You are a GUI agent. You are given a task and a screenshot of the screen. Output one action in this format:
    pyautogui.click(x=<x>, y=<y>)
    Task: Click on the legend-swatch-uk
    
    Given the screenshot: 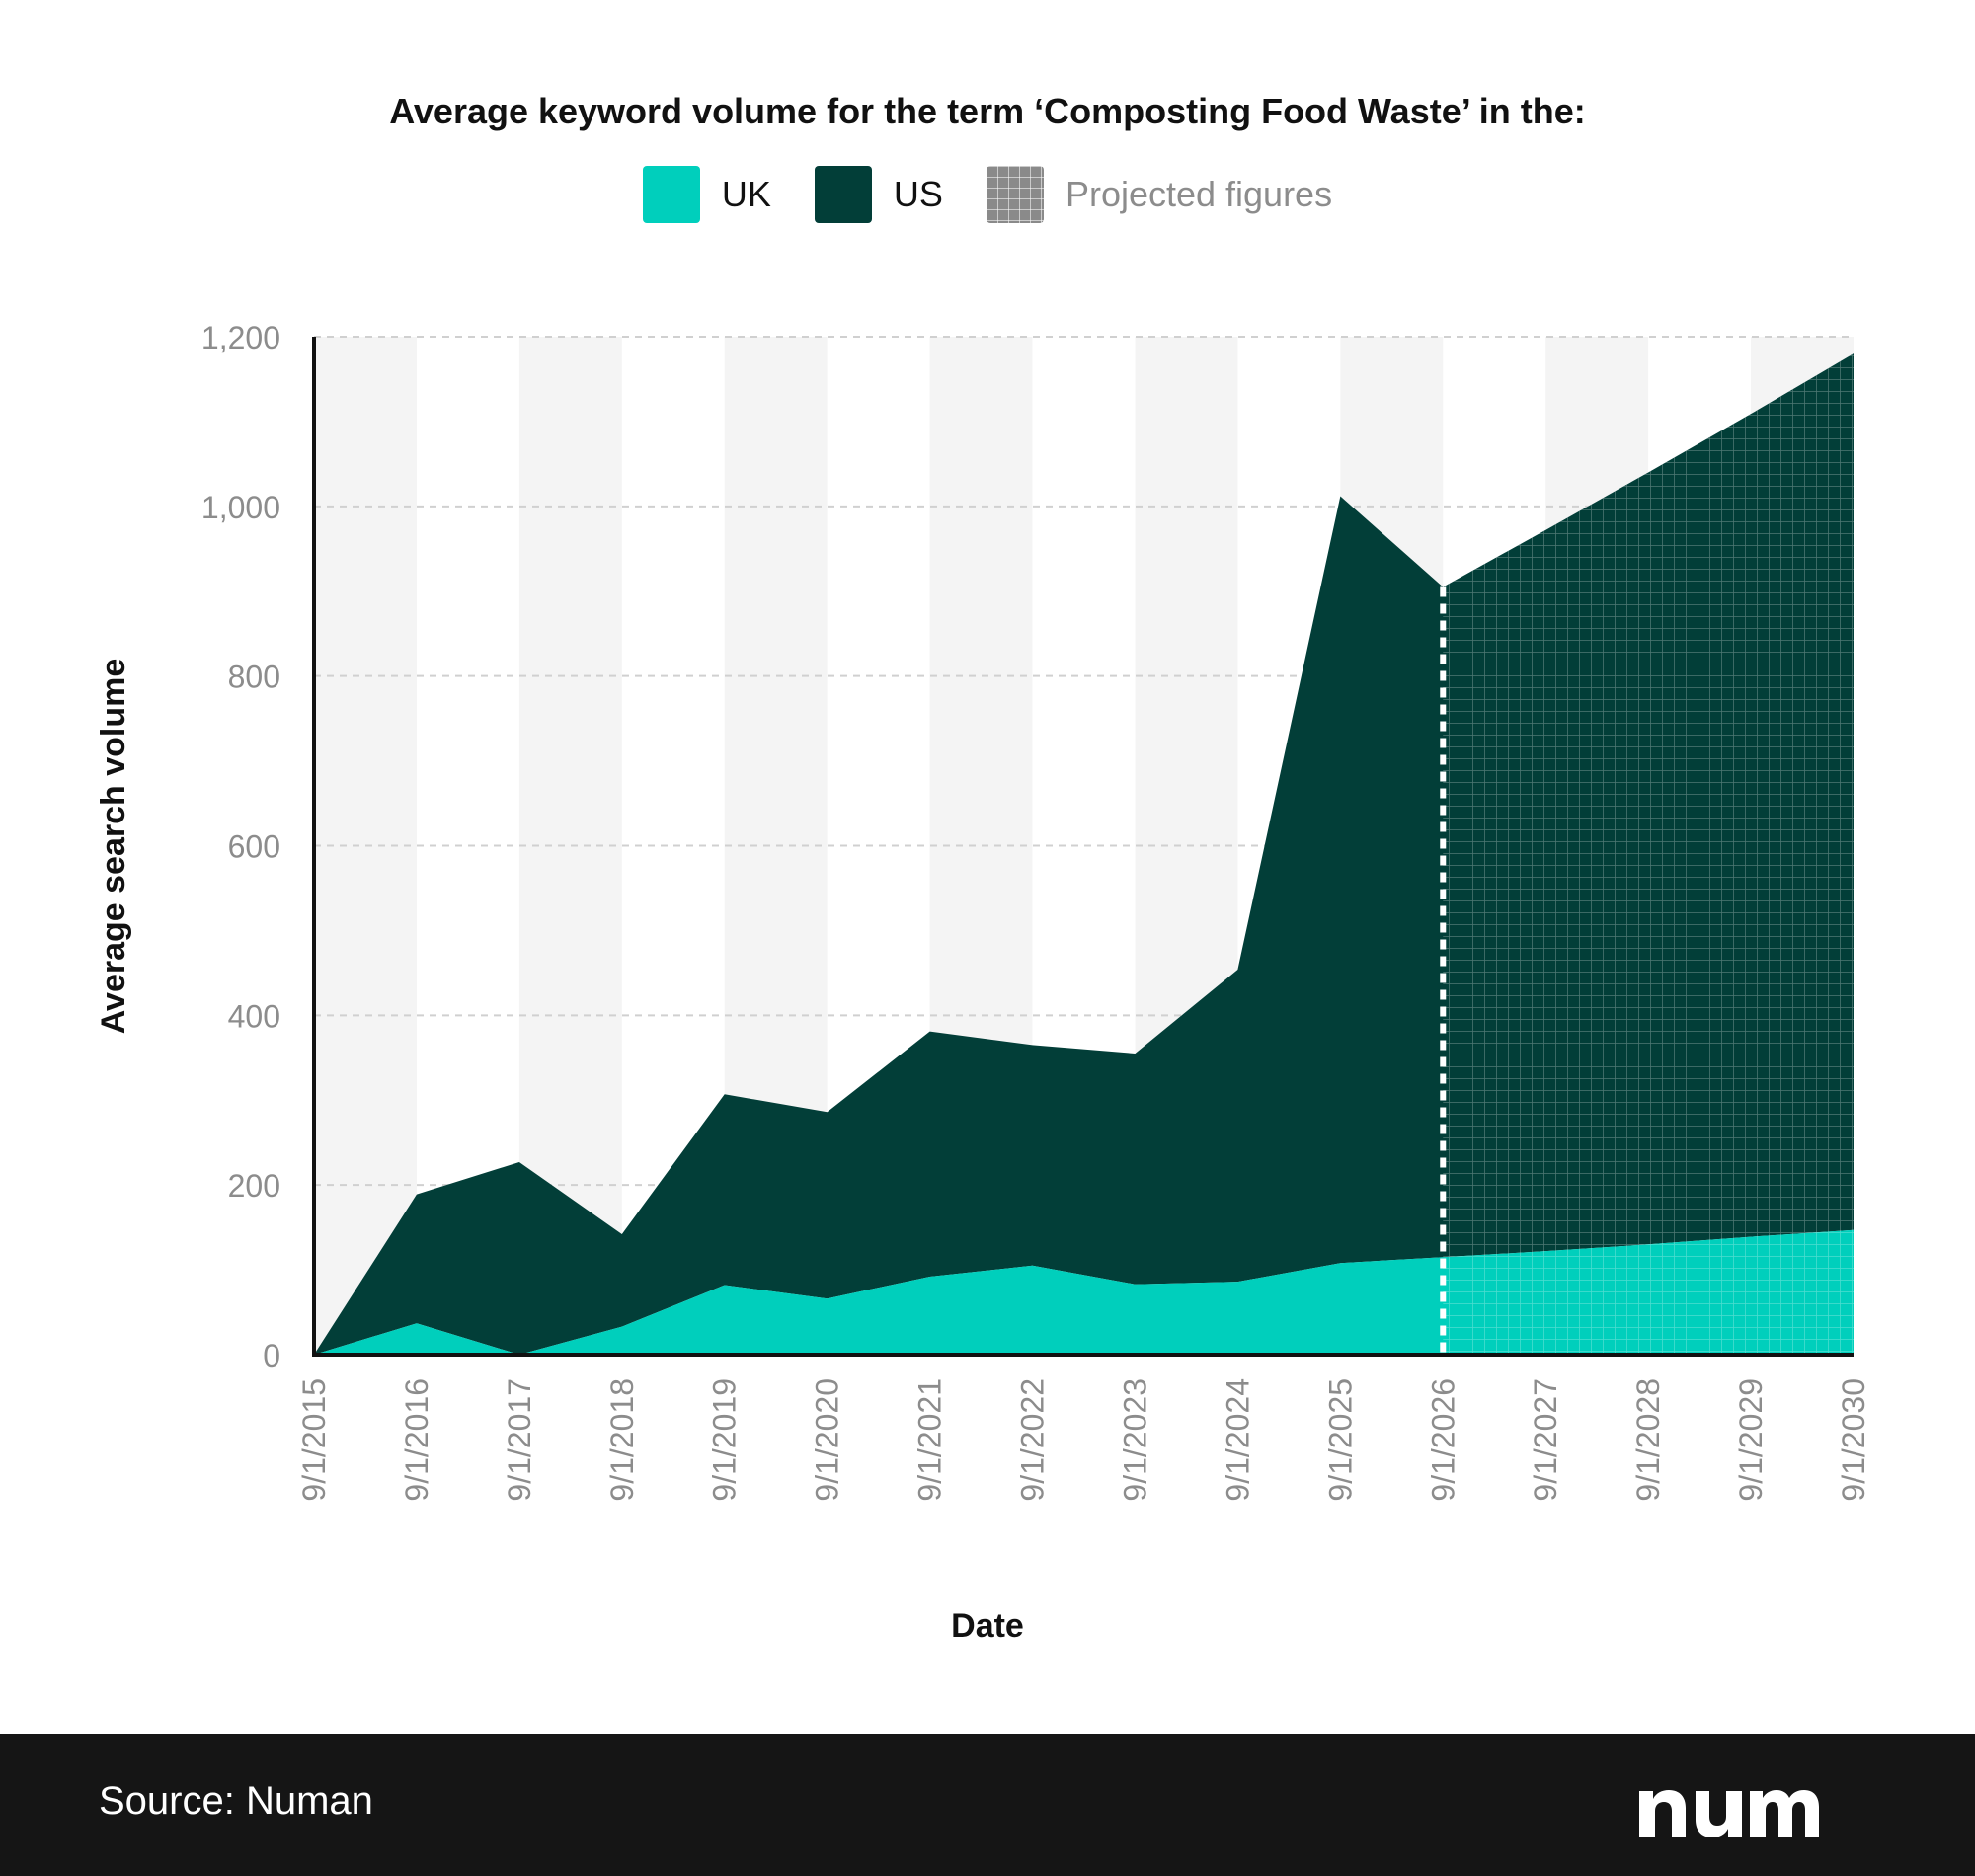 What is the action you would take?
    pyautogui.click(x=671, y=195)
    